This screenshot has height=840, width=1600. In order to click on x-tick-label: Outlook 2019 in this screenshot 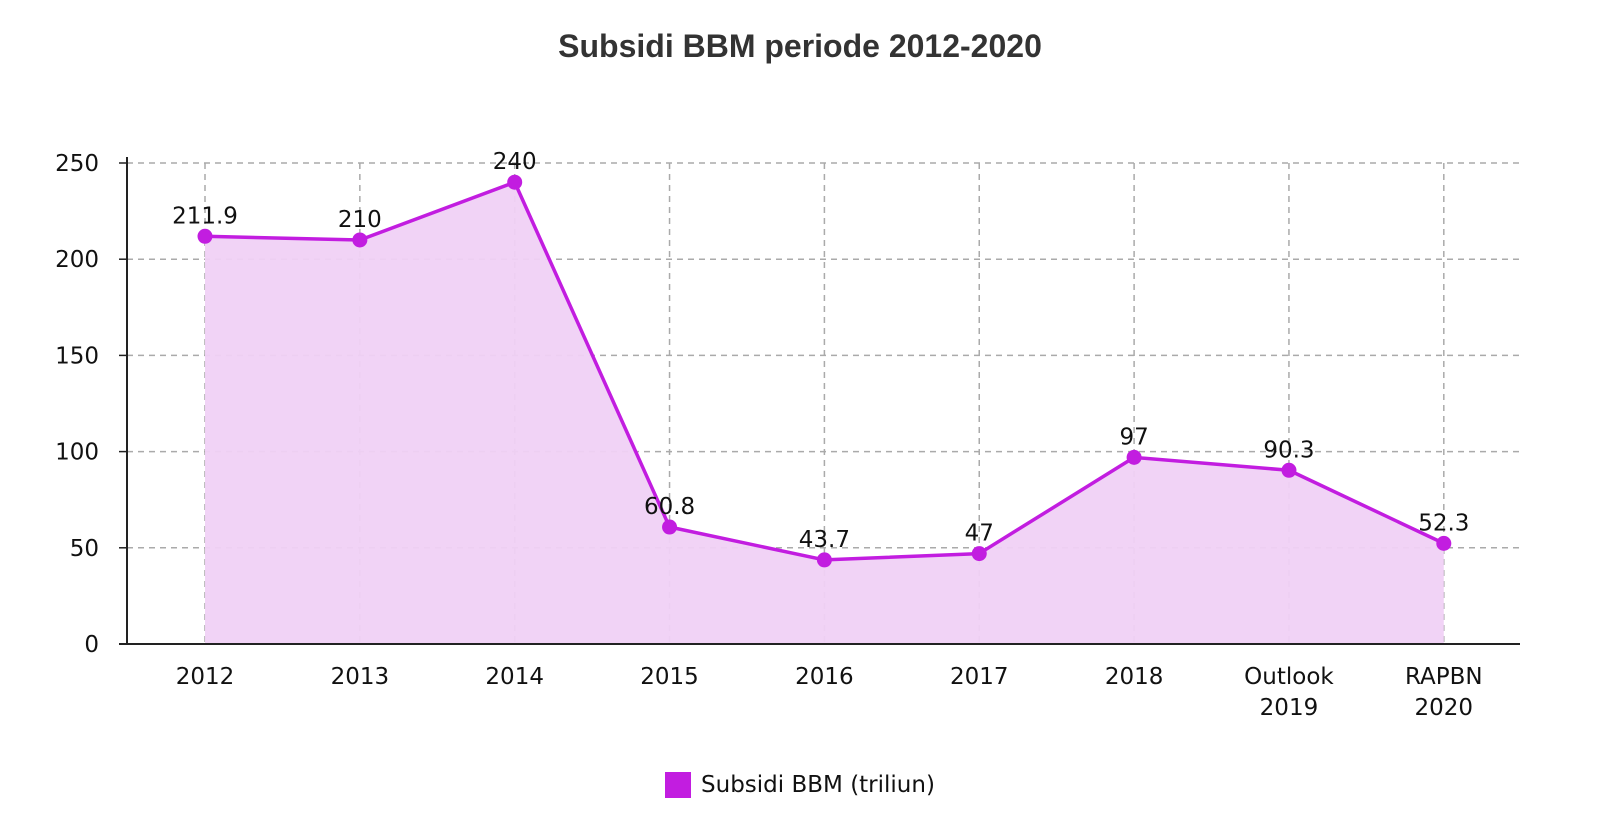, I will do `click(1289, 692)`.